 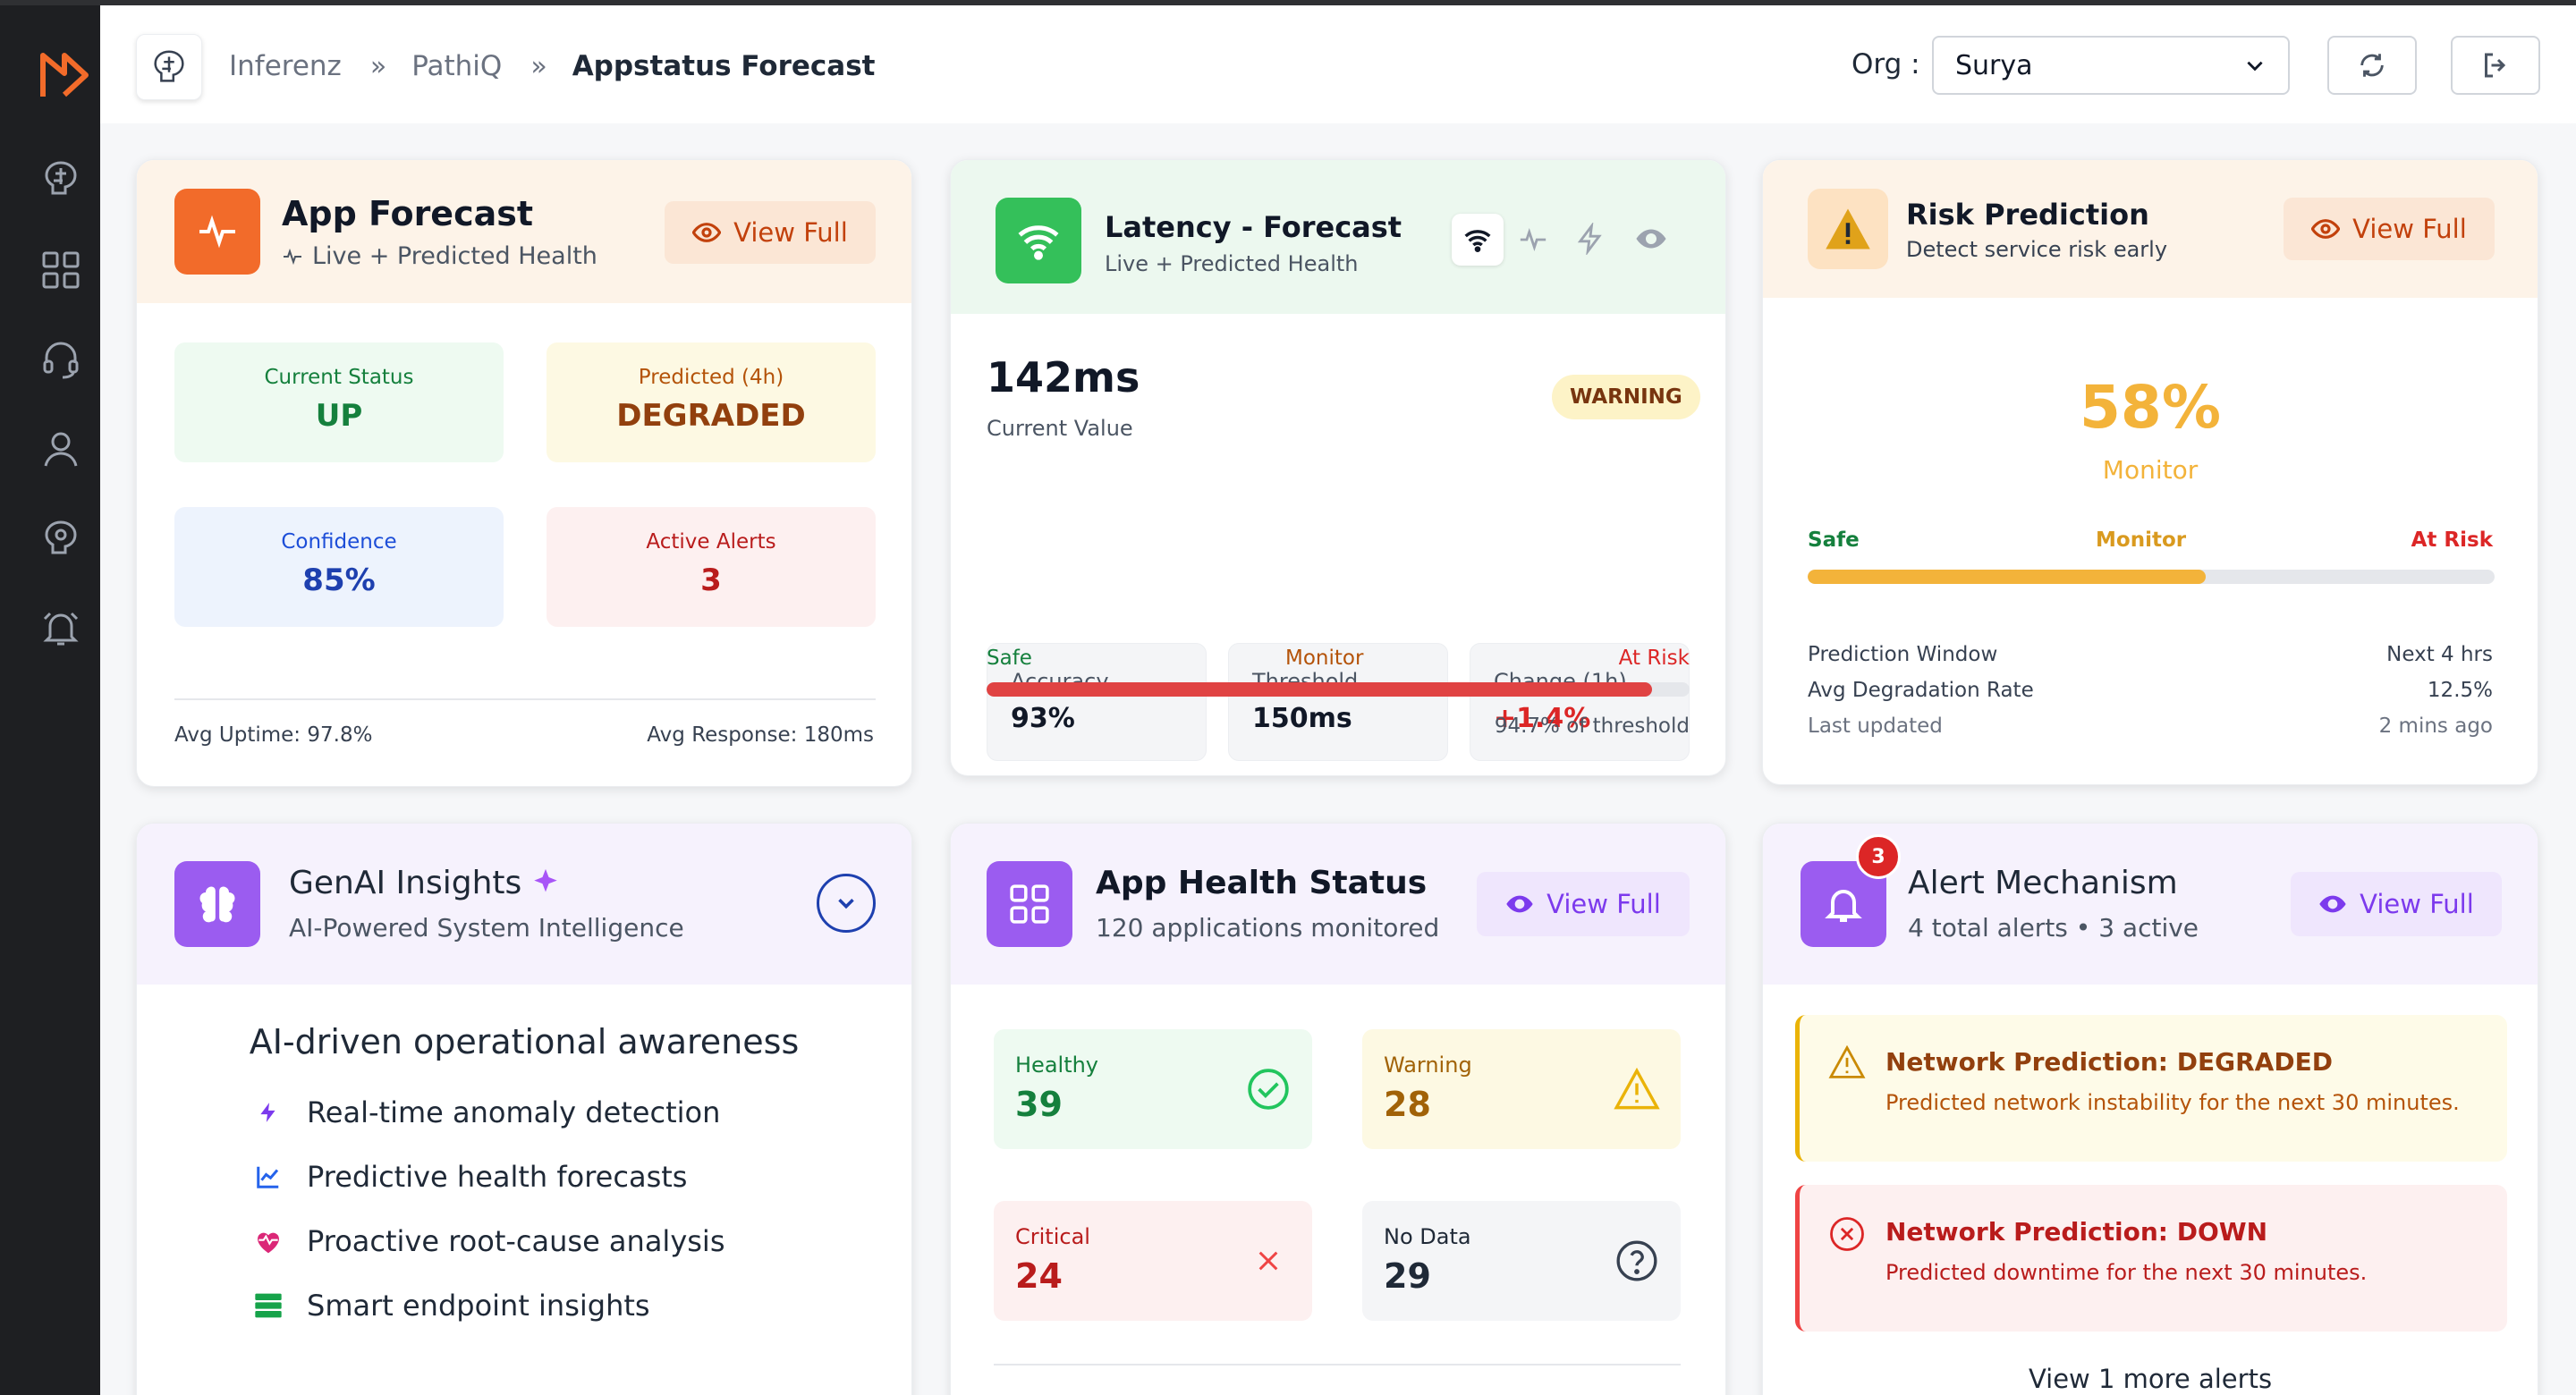 What do you see at coordinates (1338, 689) in the screenshot?
I see `latency-progress-track` at bounding box center [1338, 689].